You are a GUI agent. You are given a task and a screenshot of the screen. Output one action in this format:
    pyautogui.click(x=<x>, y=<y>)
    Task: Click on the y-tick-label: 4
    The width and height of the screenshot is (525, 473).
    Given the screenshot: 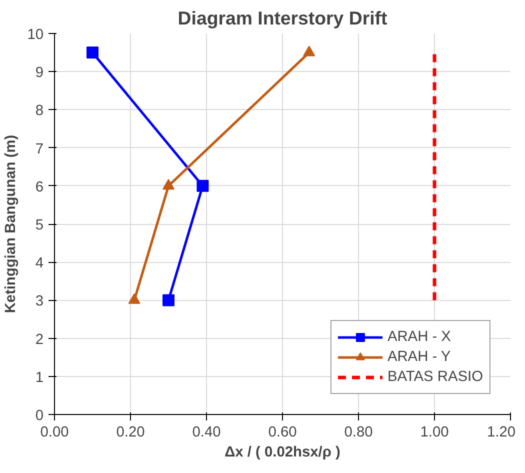 What is the action you would take?
    pyautogui.click(x=39, y=264)
    